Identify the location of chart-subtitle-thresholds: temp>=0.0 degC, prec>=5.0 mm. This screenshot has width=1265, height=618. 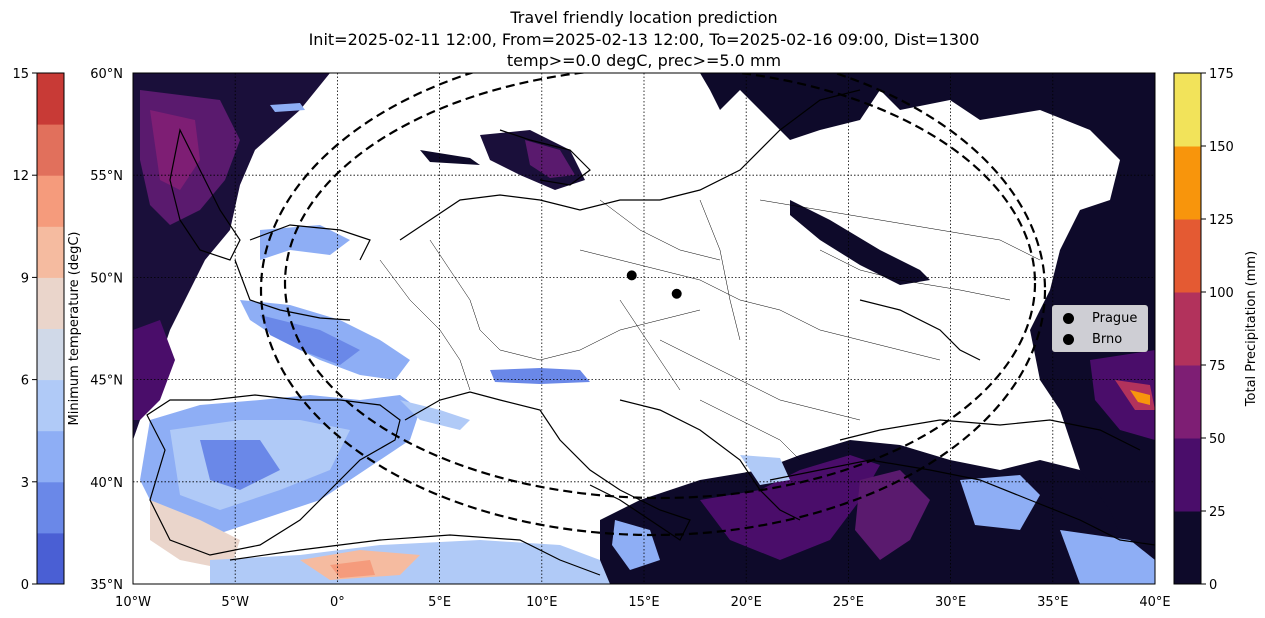
(644, 60).